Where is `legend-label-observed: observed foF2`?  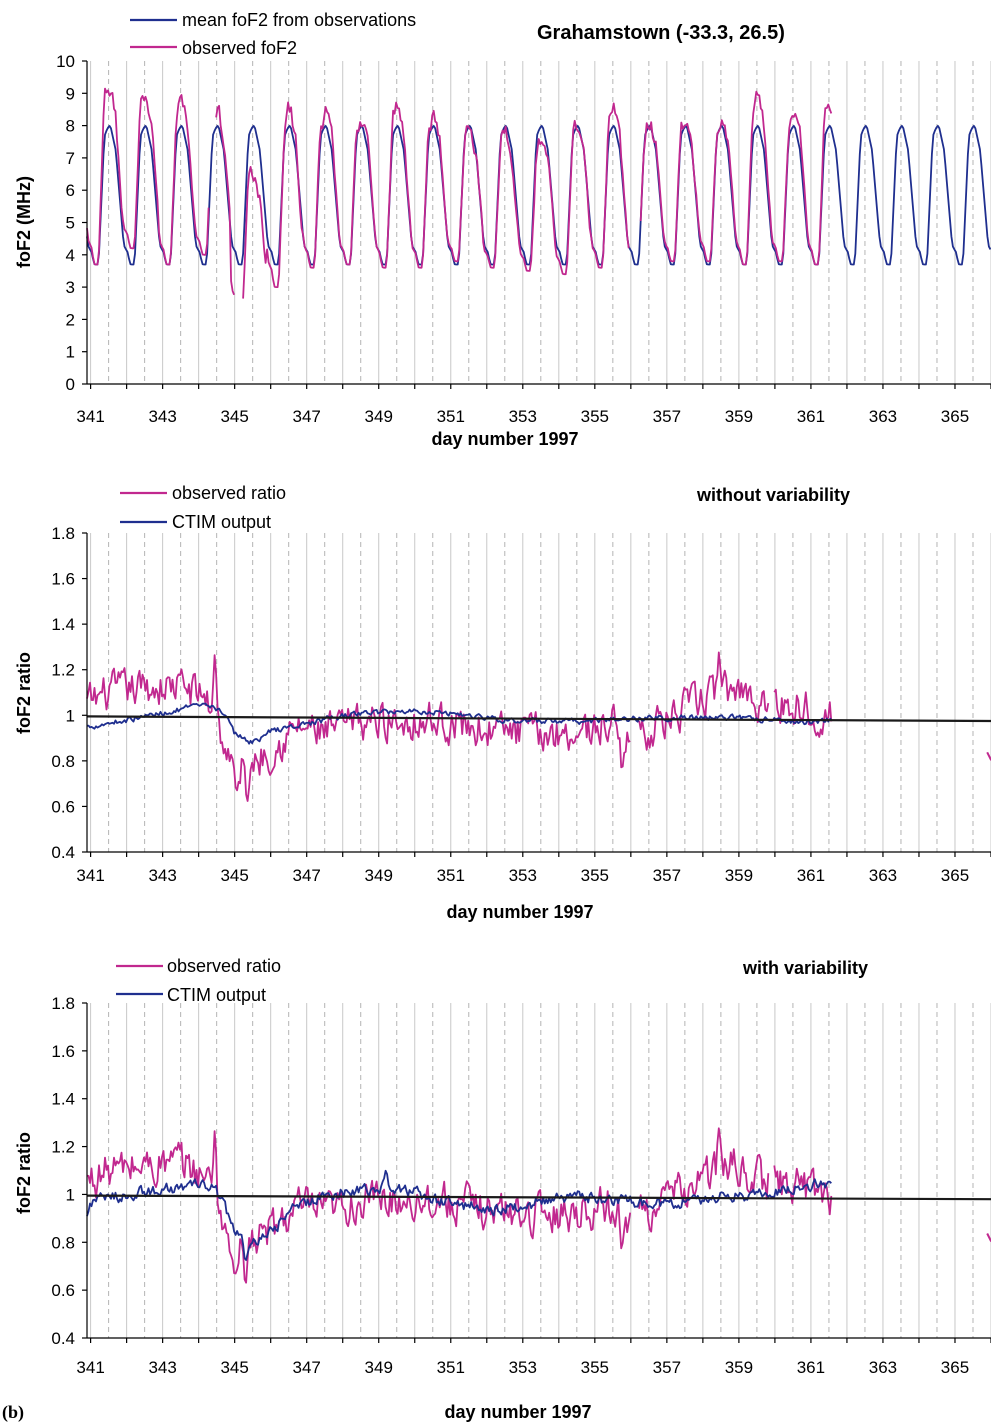
legend-label-observed: observed foF2 is located at coordinates (239, 48).